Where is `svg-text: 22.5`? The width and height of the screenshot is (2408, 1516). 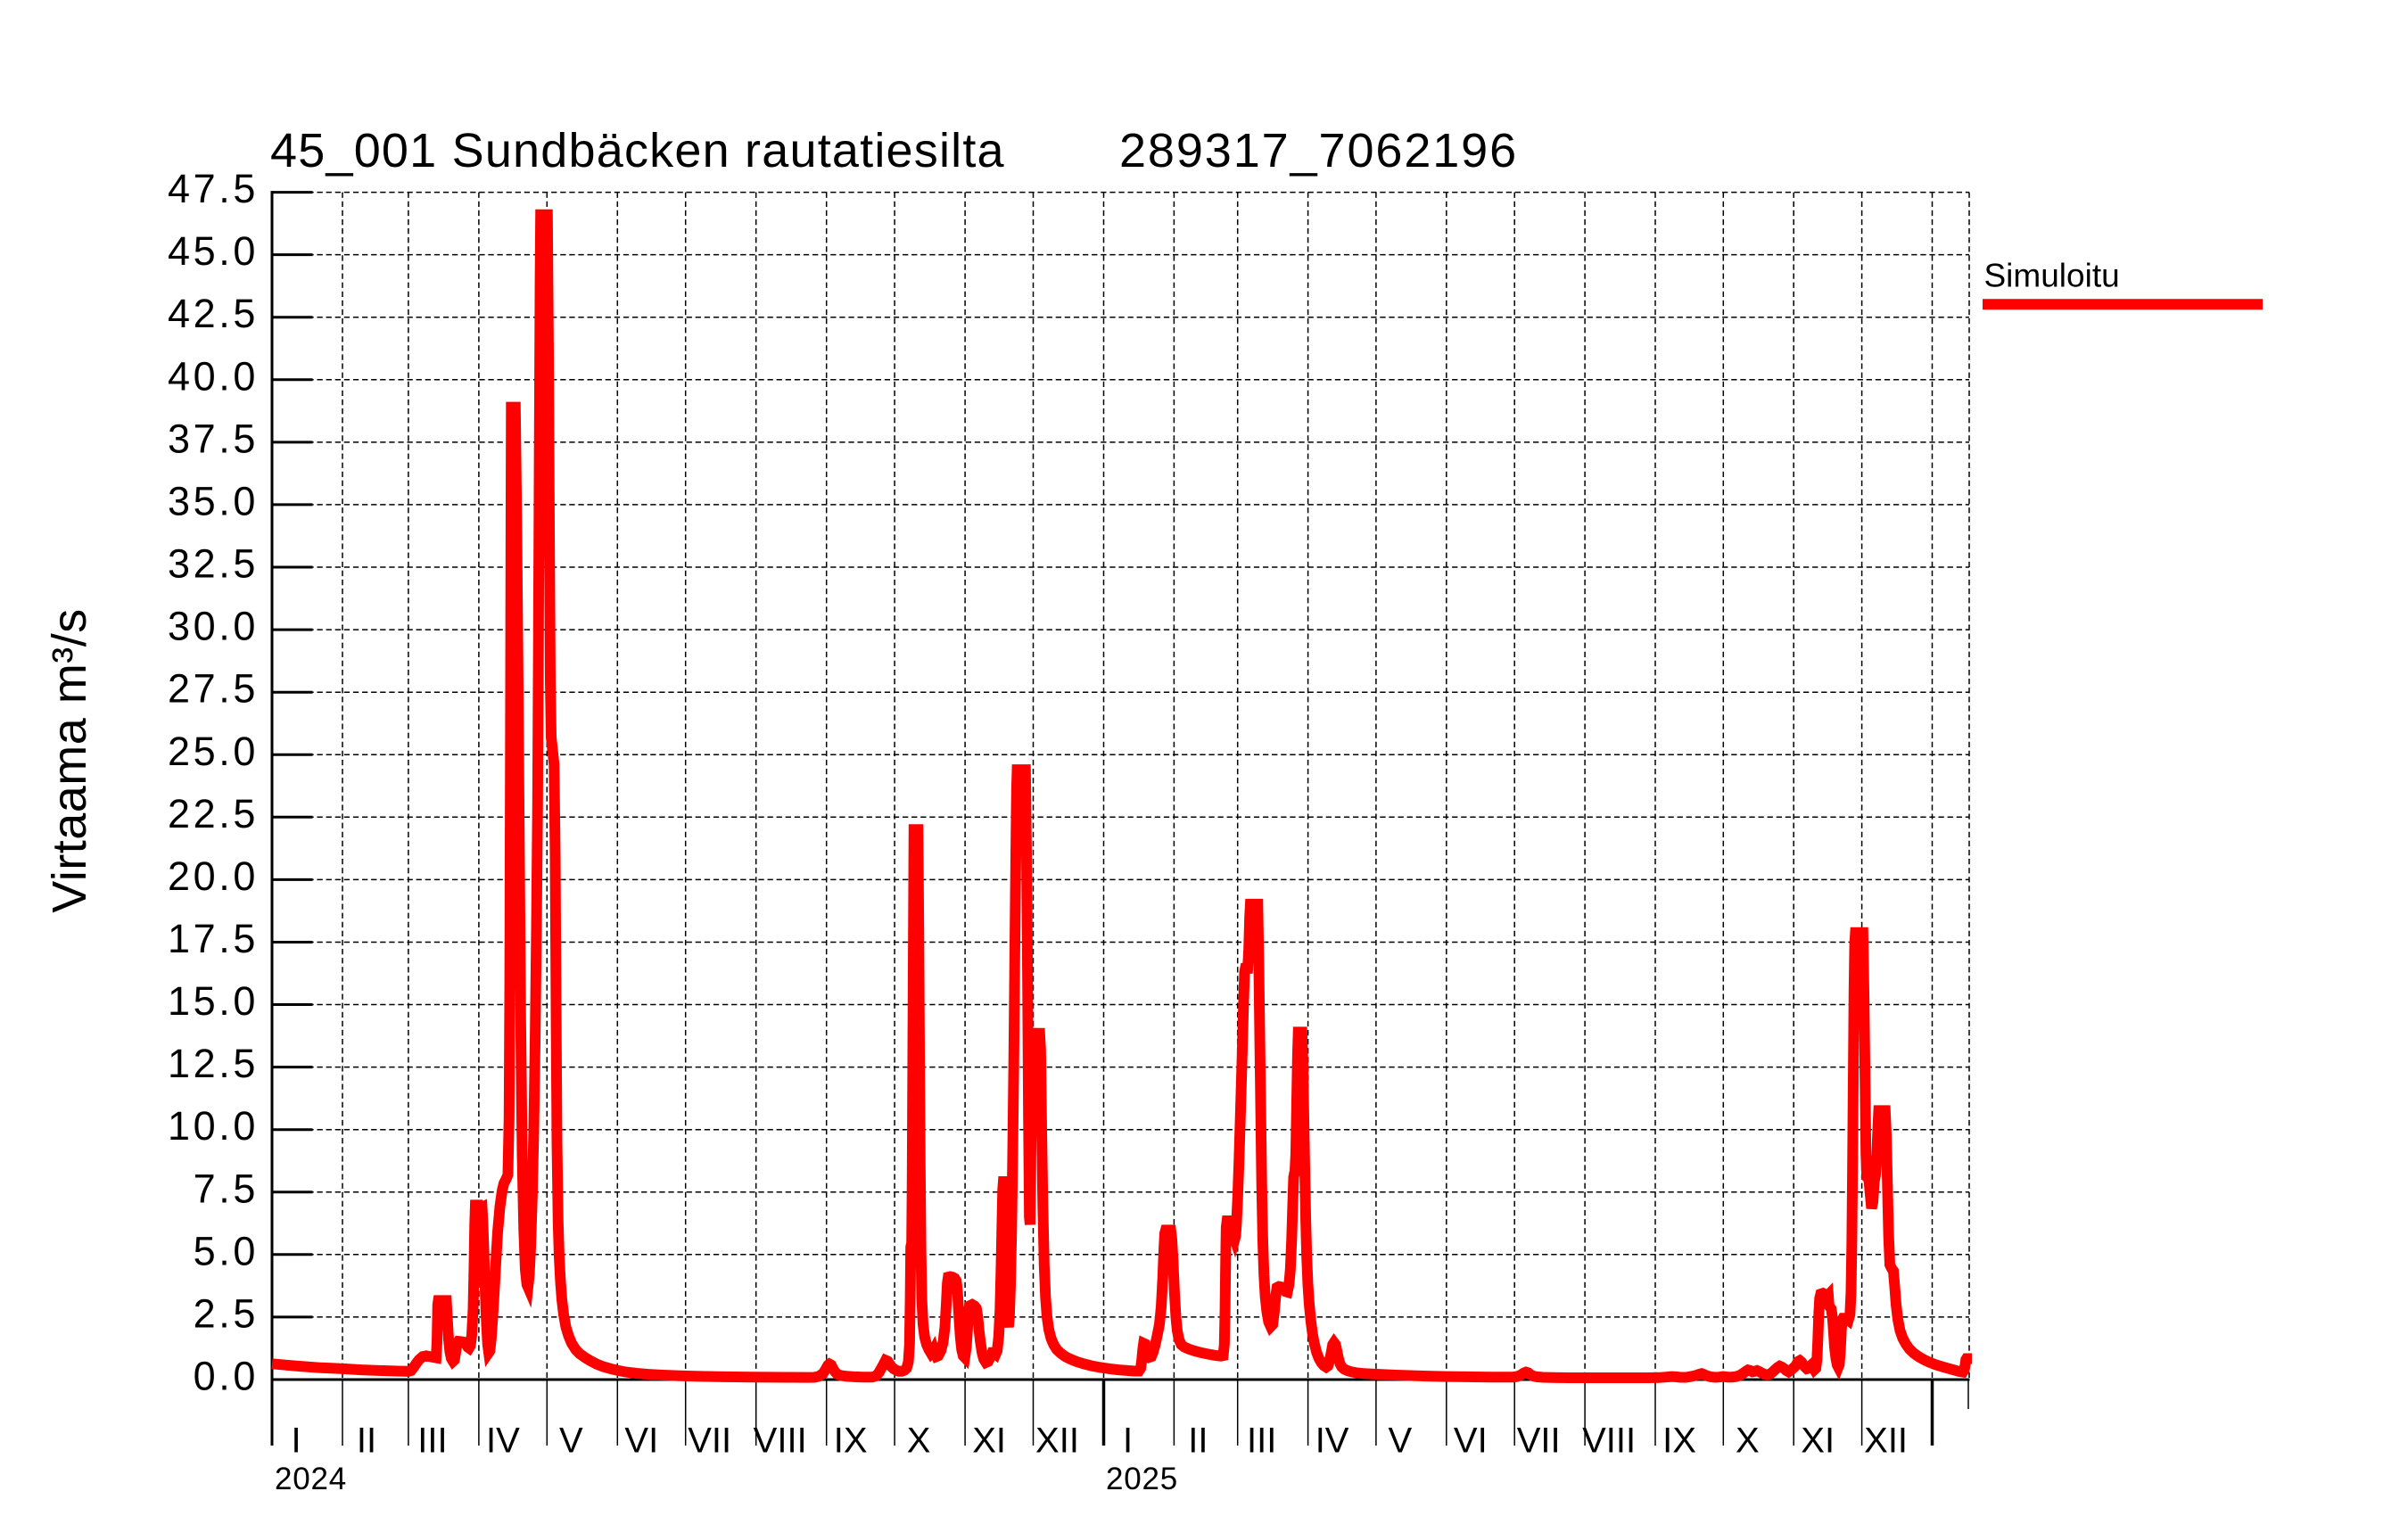 svg-text: 22.5 is located at coordinates (213, 813).